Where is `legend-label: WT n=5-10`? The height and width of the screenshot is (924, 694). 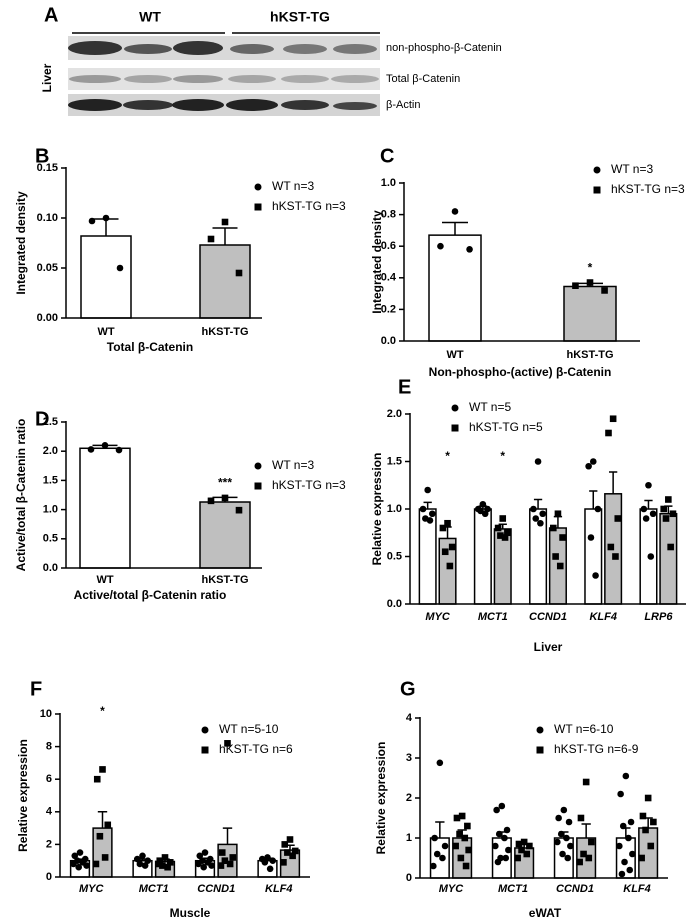
legend-label: WT n=5-10 is located at coordinates (249, 729).